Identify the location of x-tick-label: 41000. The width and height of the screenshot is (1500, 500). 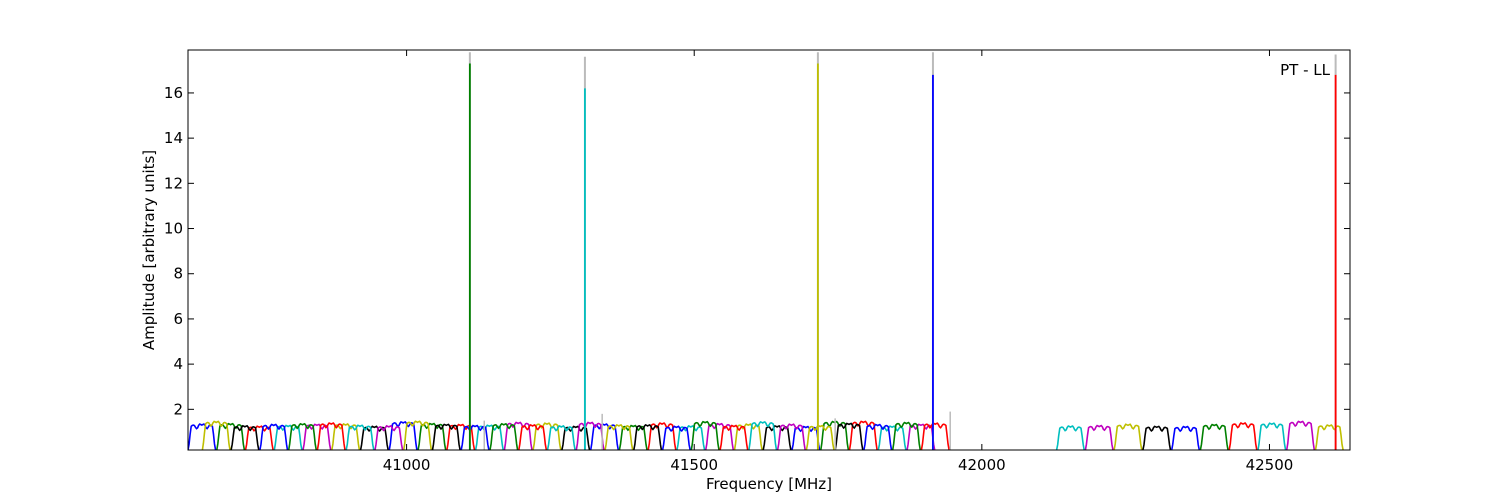
(407, 465).